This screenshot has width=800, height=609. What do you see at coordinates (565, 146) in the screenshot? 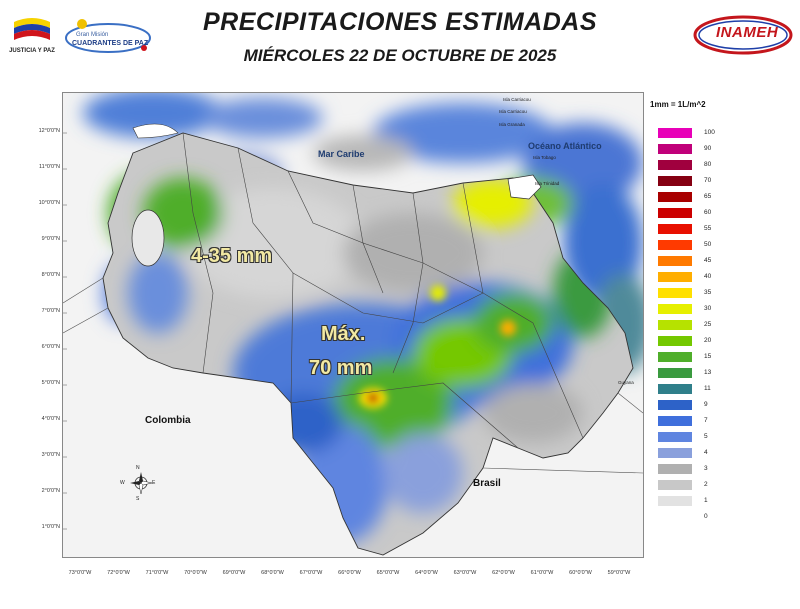
I see `sea-label-atlantico: Océano Atlántico` at bounding box center [565, 146].